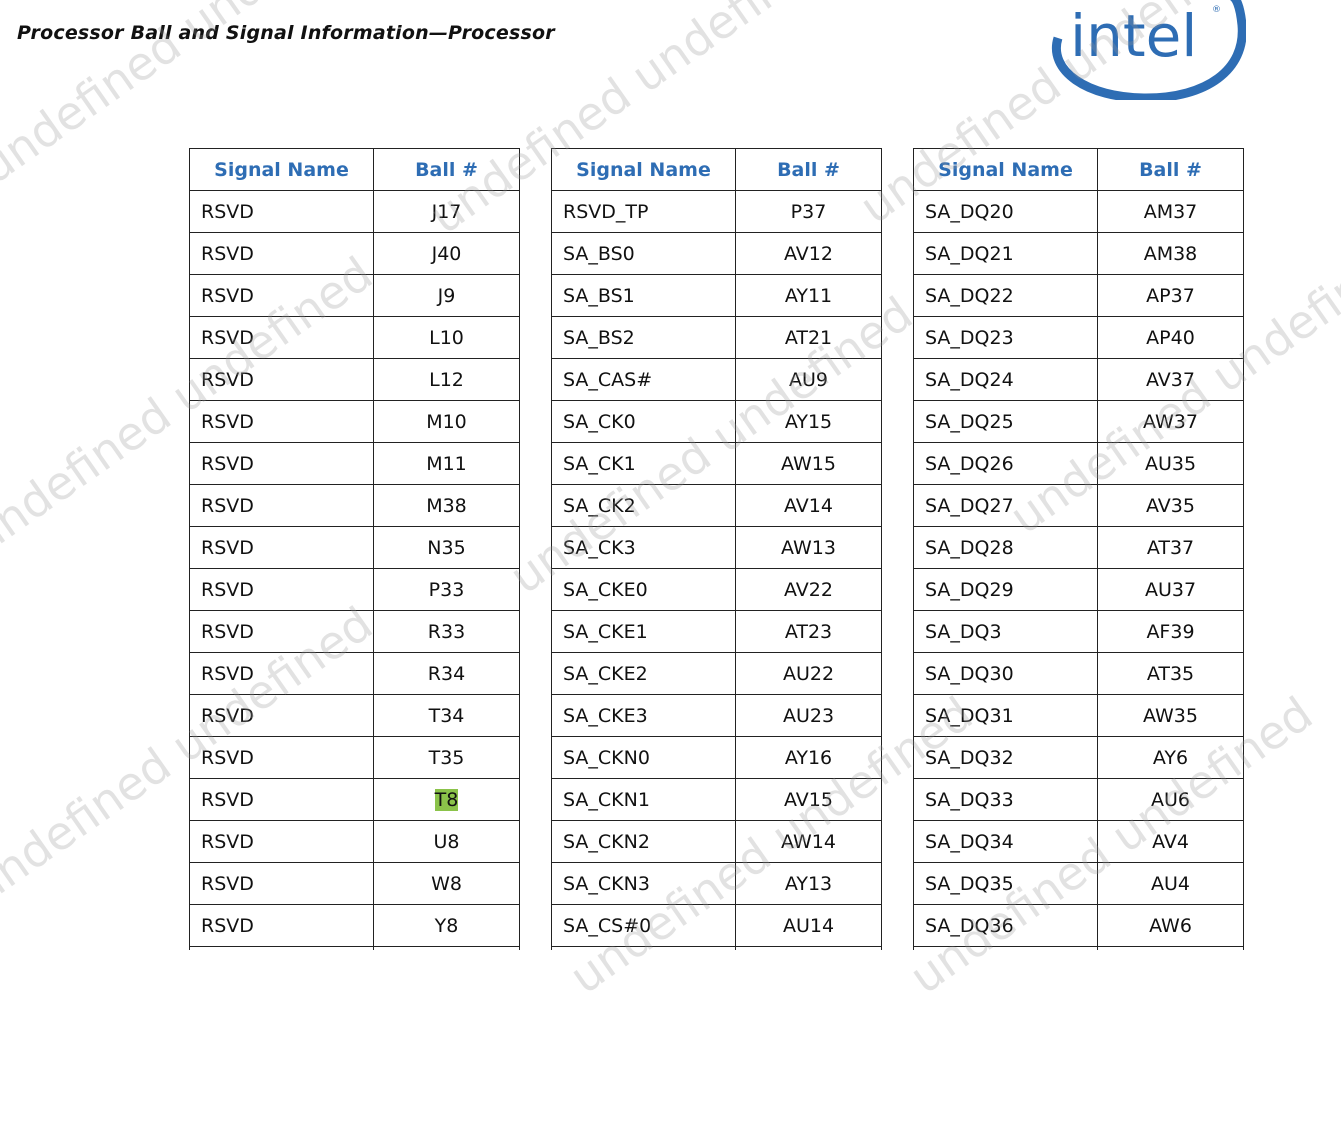 This screenshot has width=1341, height=1132. I want to click on table-row: RSVD W8, so click(354, 883).